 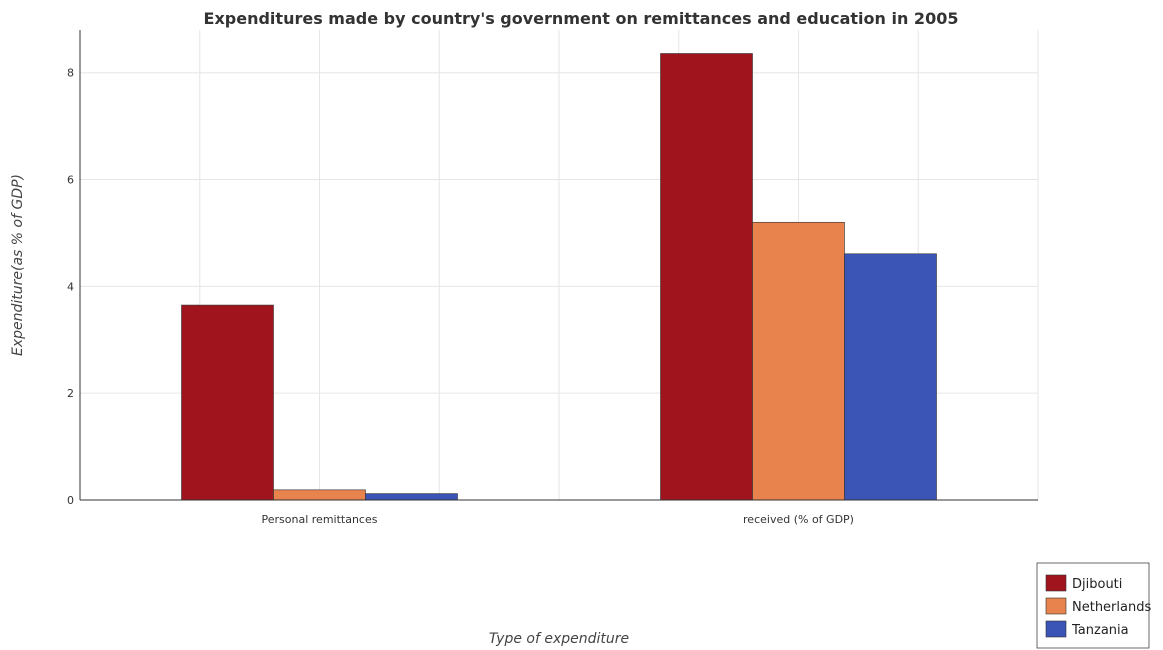 What do you see at coordinates (1097, 584) in the screenshot?
I see `legend-label: Djibouti` at bounding box center [1097, 584].